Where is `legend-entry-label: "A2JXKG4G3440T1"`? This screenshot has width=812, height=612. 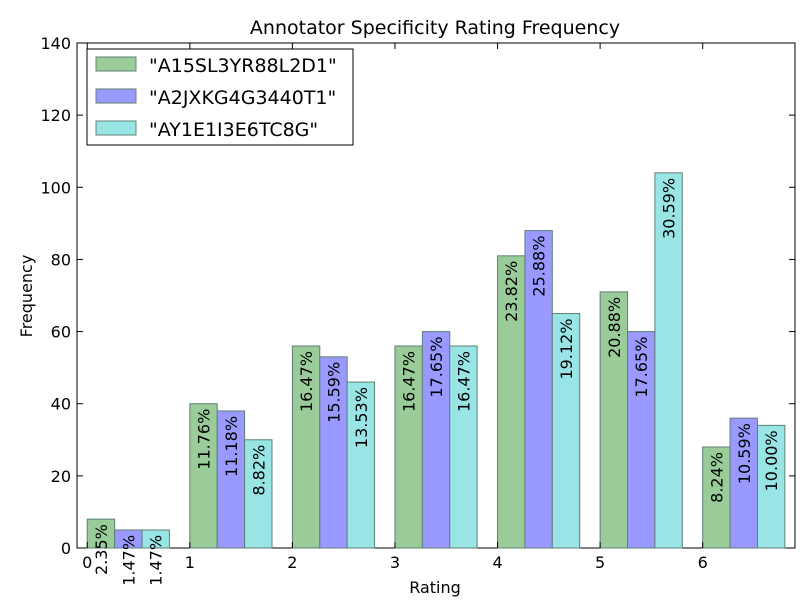 legend-entry-label: "A2JXKG4G3440T1" is located at coordinates (242, 98).